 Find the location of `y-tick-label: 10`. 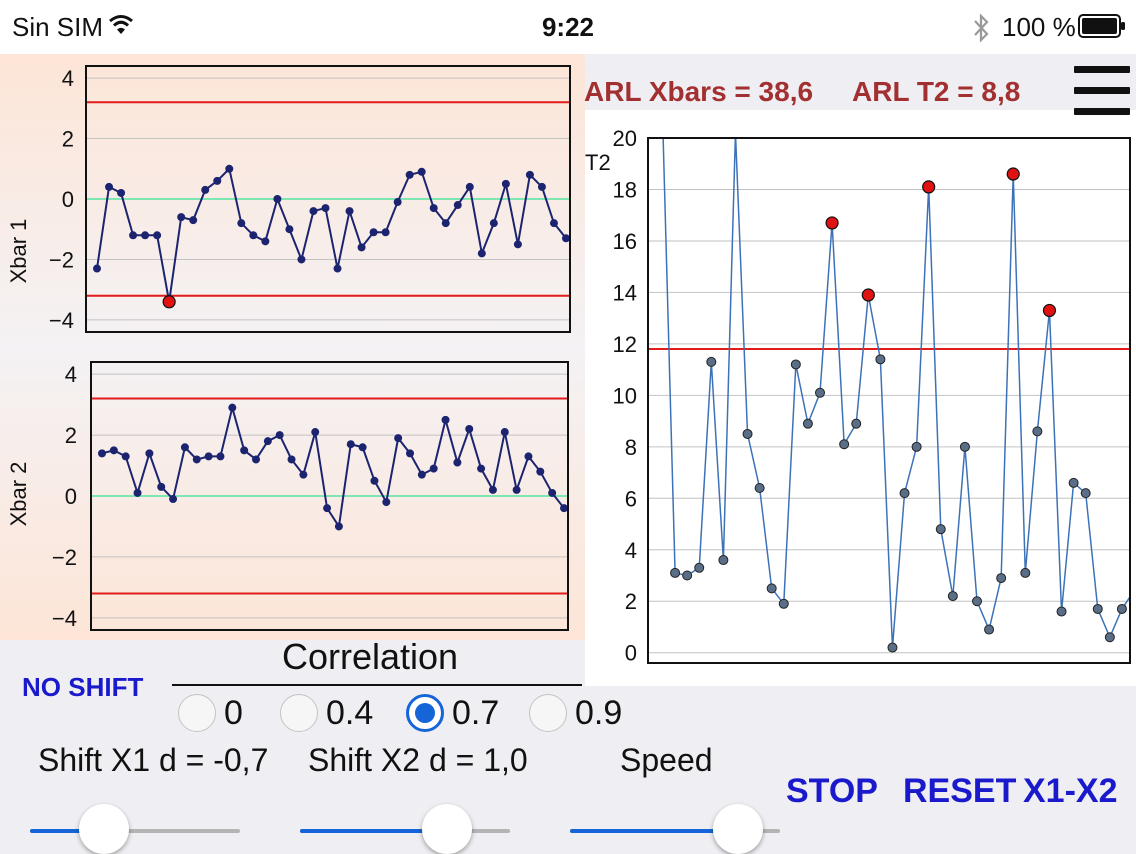

y-tick-label: 10 is located at coordinates (625, 395).